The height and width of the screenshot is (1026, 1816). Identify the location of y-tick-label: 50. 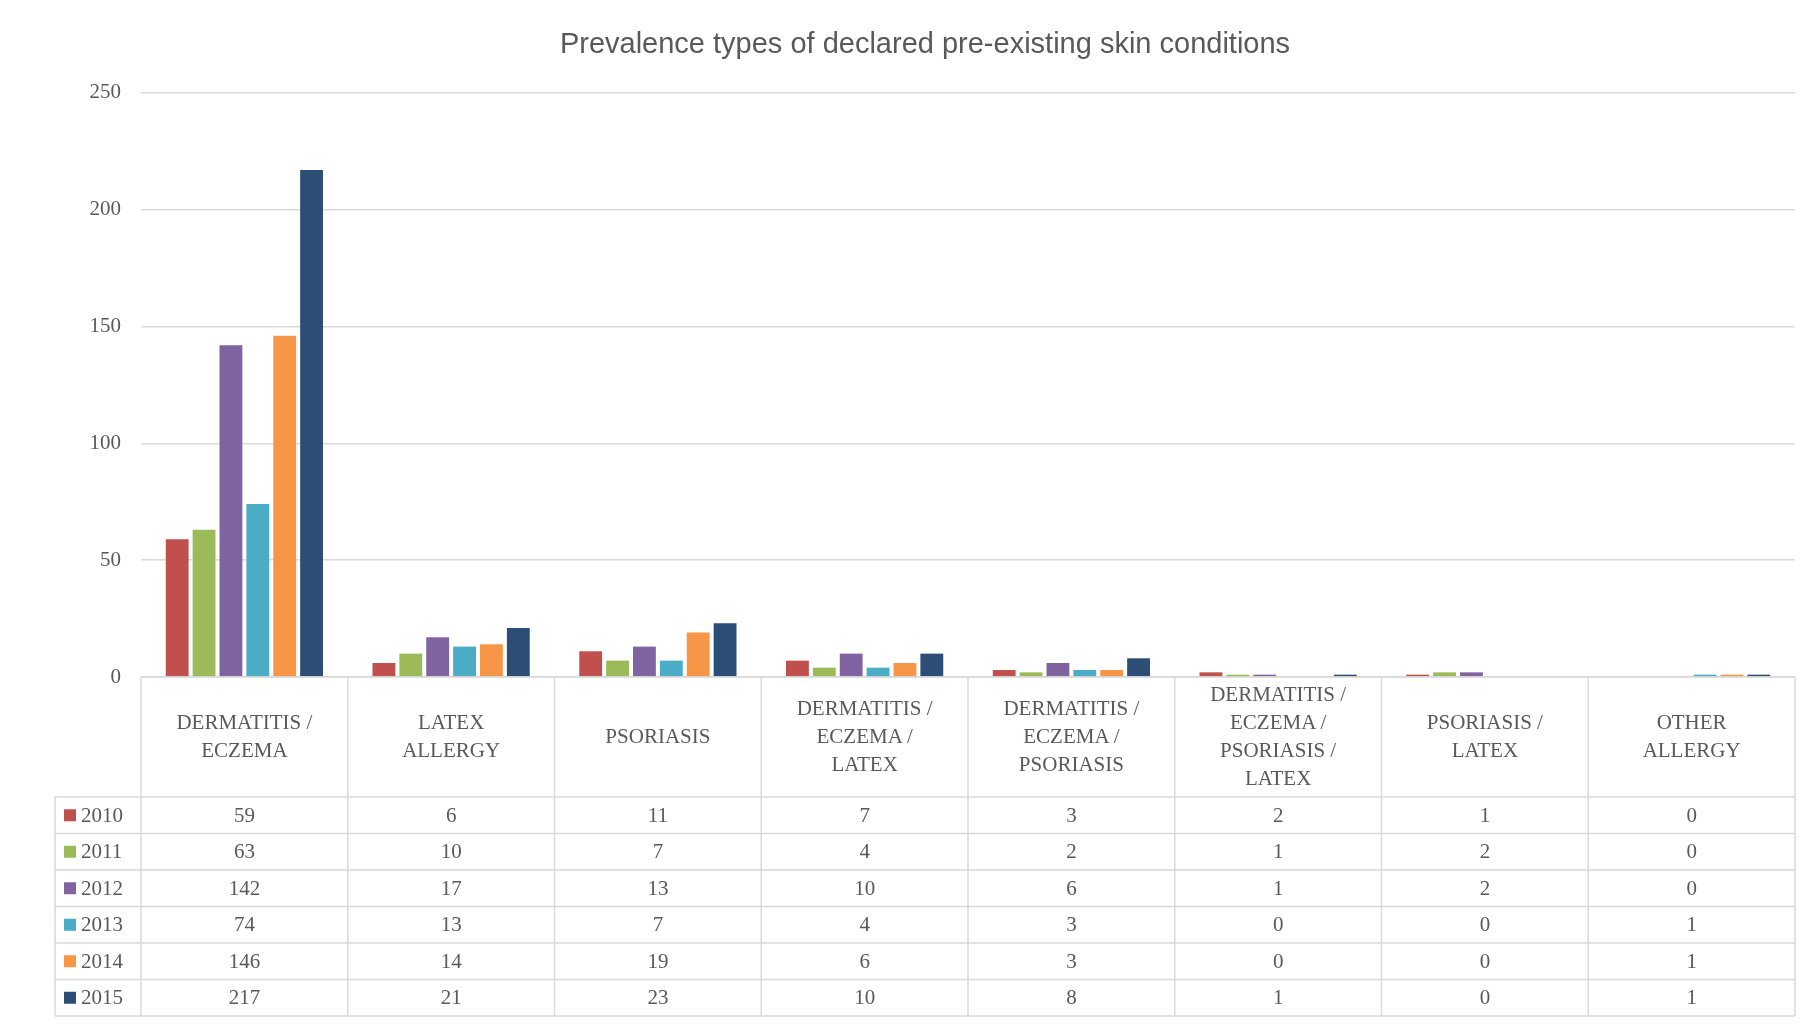
(110, 558).